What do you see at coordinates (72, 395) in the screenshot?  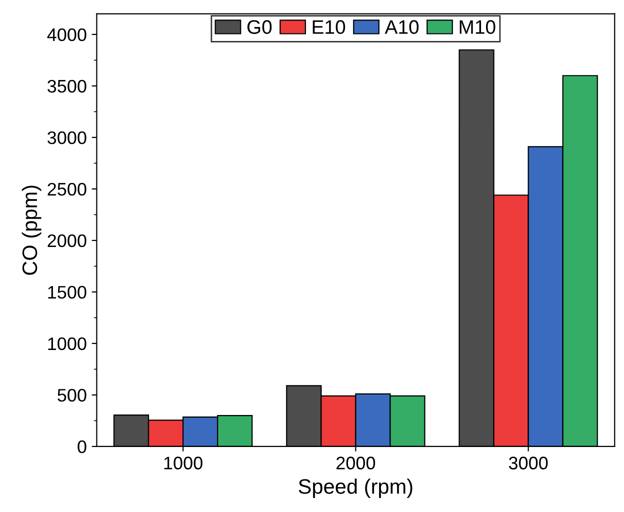 I see `y-tick-label: 500` at bounding box center [72, 395].